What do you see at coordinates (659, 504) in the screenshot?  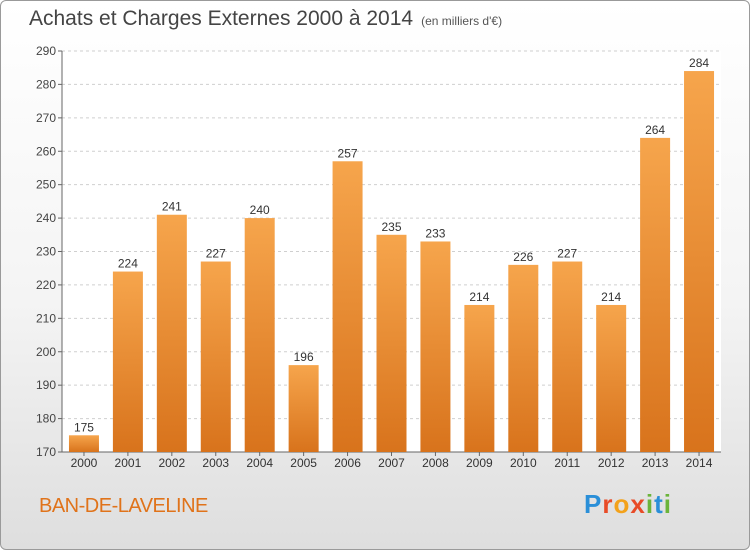 I see `logo-letter: t` at bounding box center [659, 504].